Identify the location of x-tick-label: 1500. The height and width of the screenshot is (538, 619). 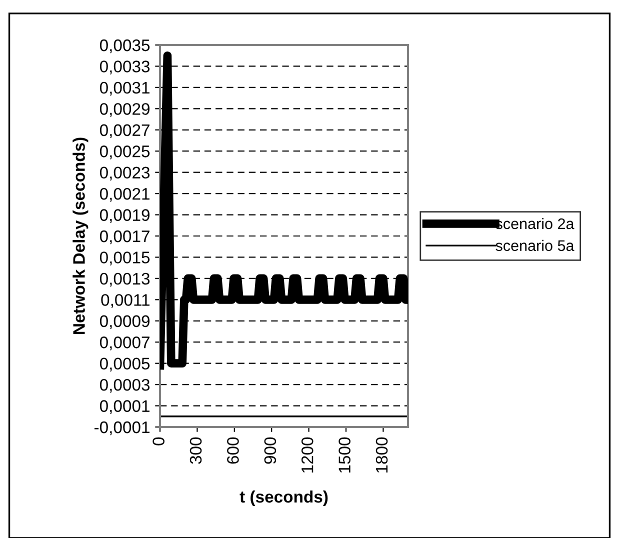
(344, 455).